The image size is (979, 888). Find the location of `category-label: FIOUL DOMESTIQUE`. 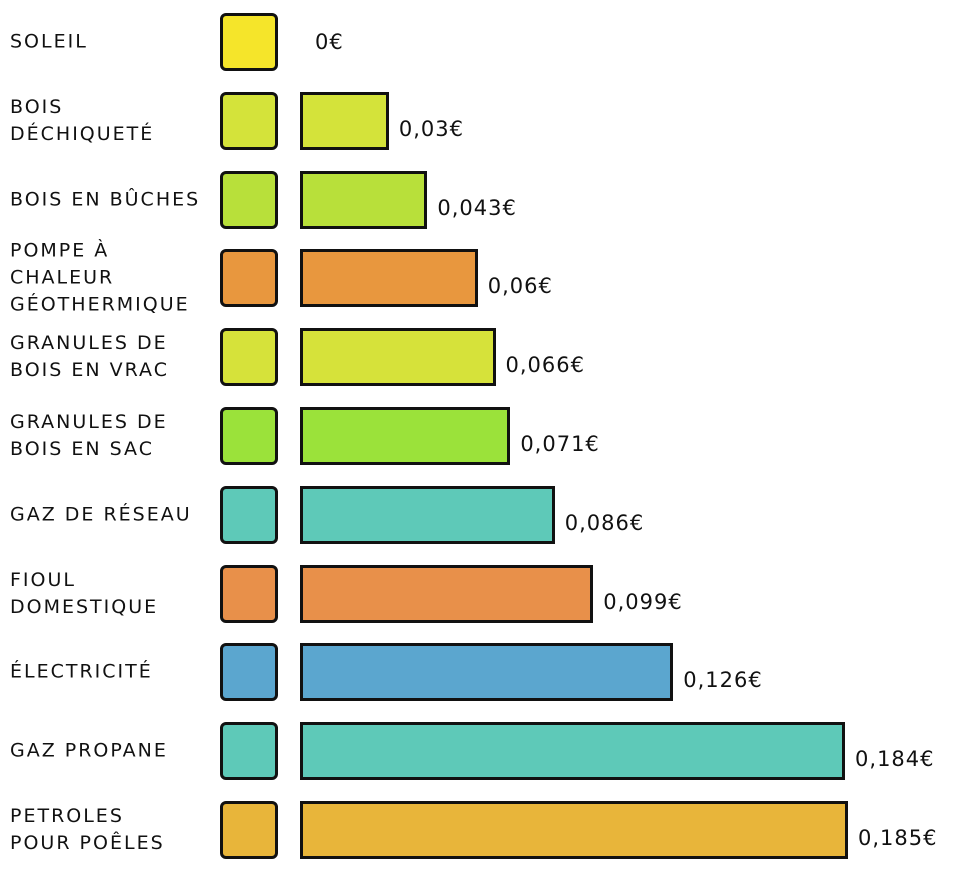

category-label: FIOUL DOMESTIQUE is located at coordinates (84, 593).